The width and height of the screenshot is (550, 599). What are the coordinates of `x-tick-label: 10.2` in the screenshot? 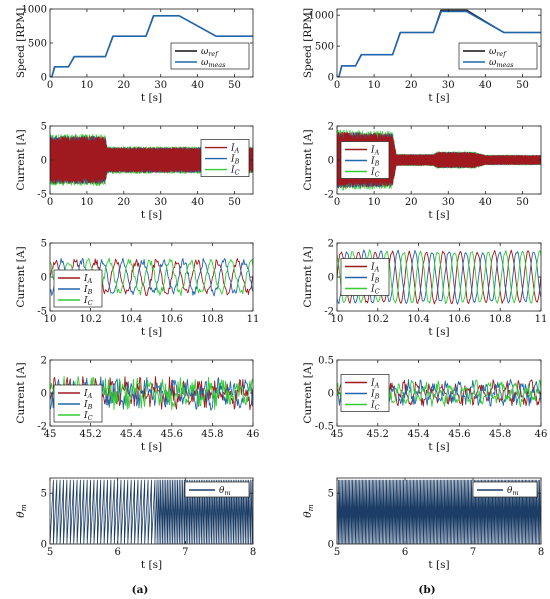 It's located at (90, 319).